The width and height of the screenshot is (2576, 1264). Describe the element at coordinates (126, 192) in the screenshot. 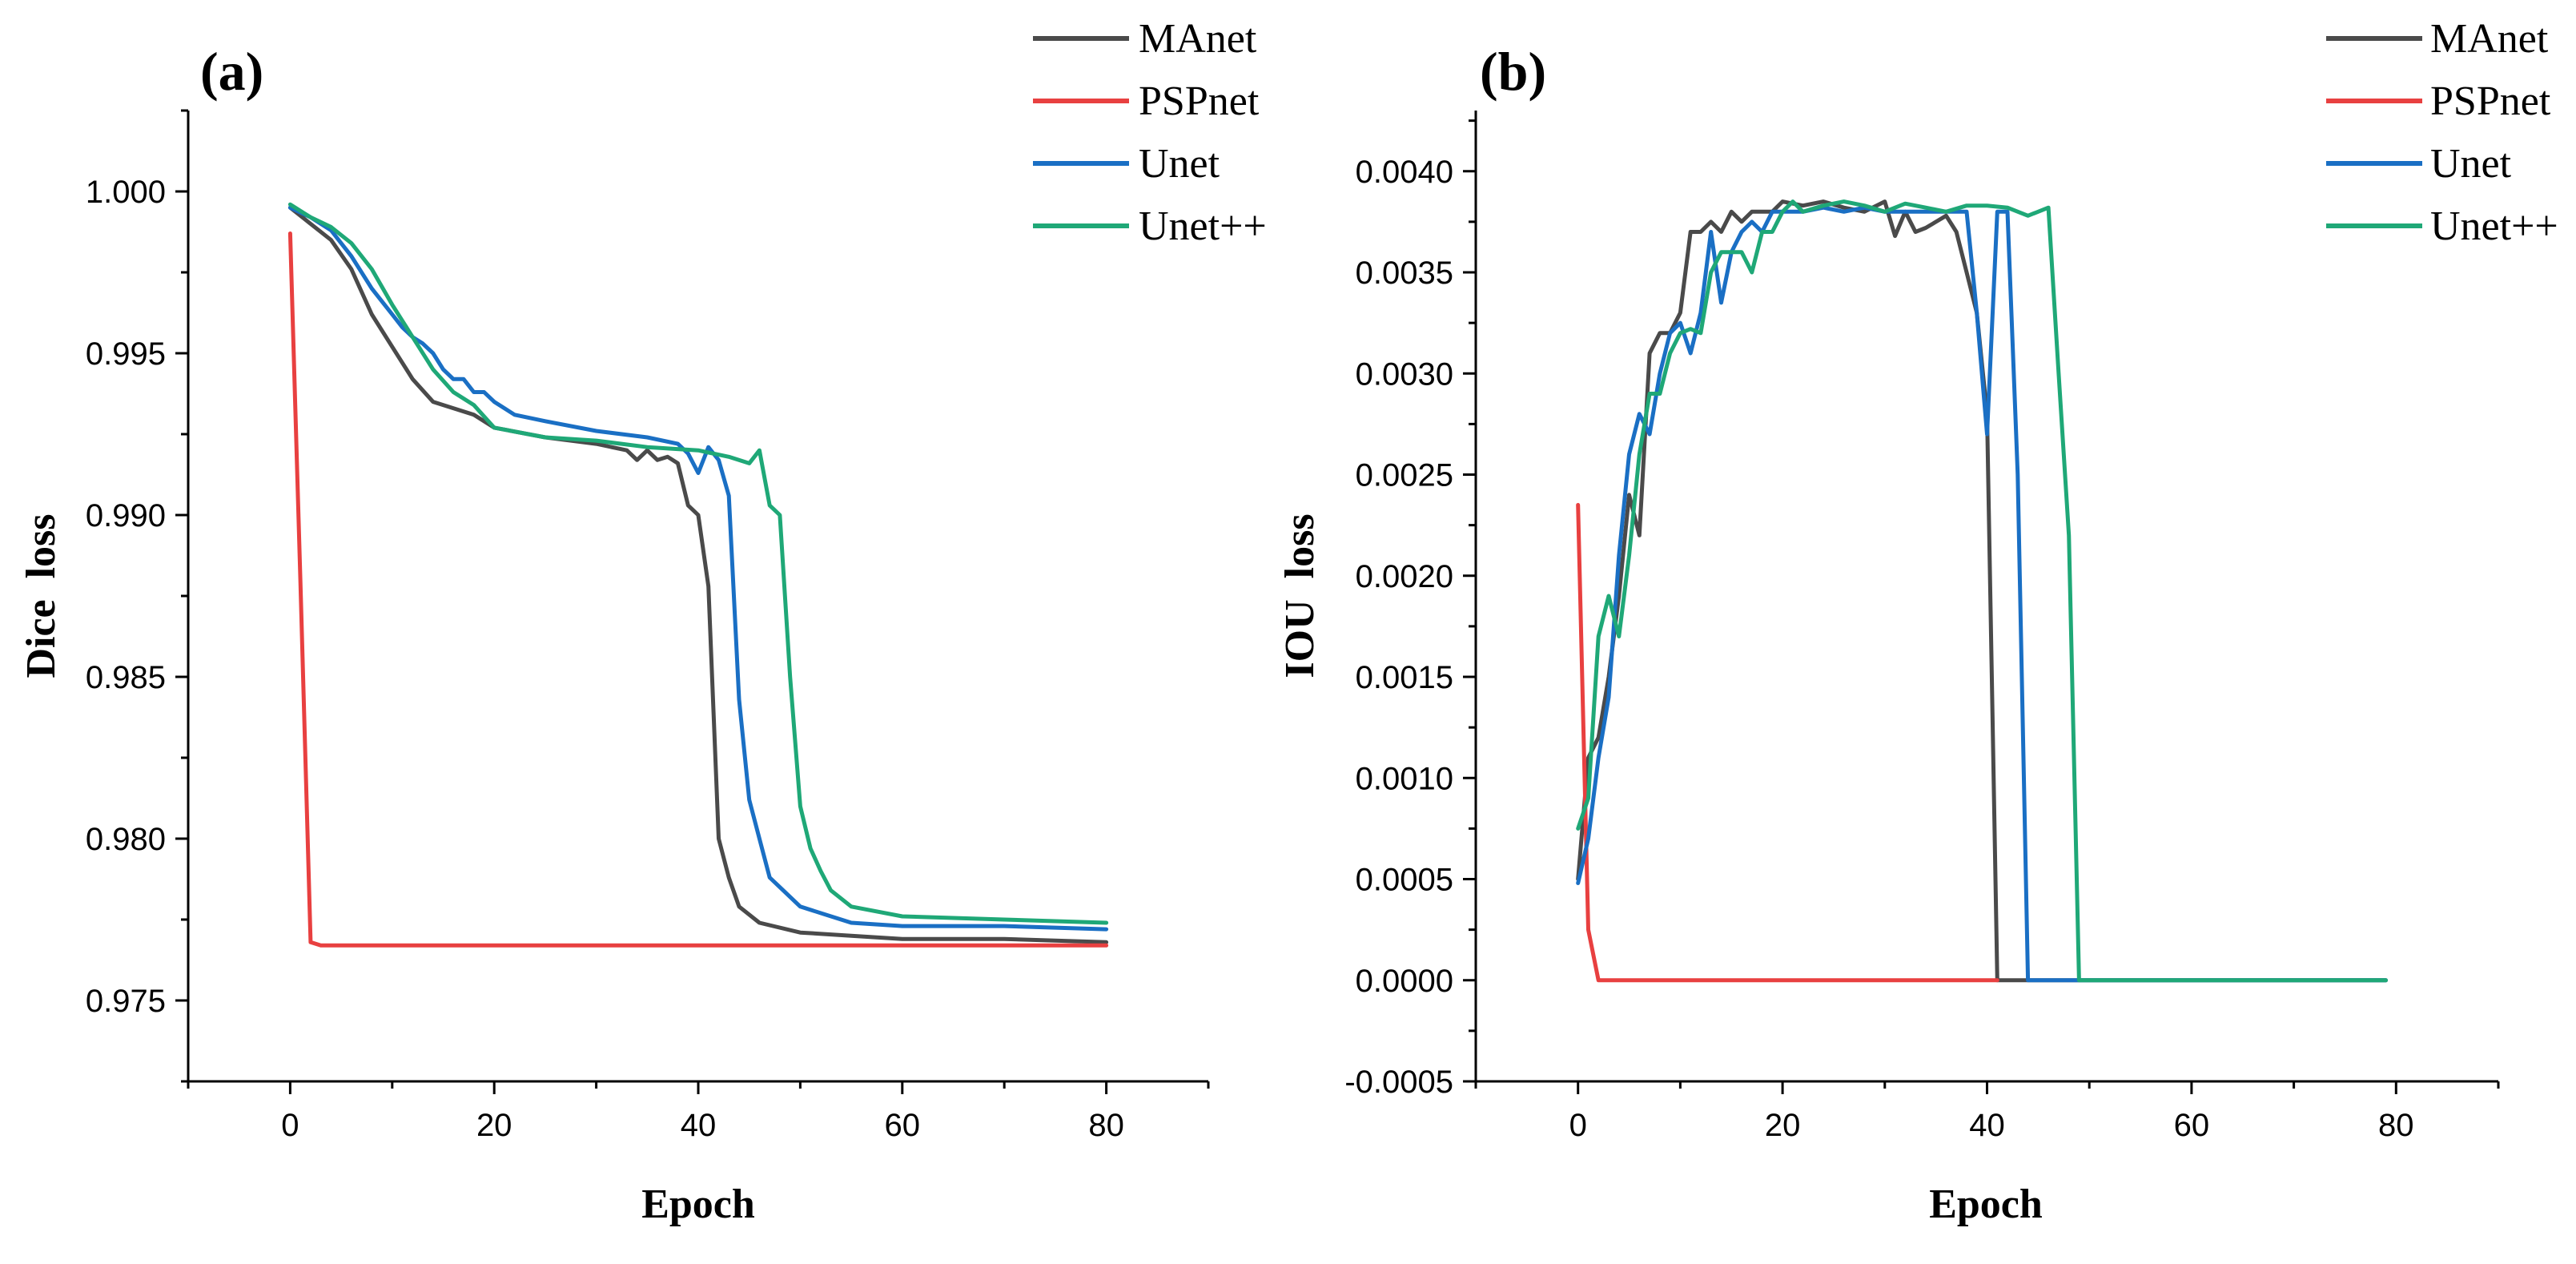

I see `y-tick-label: 1.000` at that location.